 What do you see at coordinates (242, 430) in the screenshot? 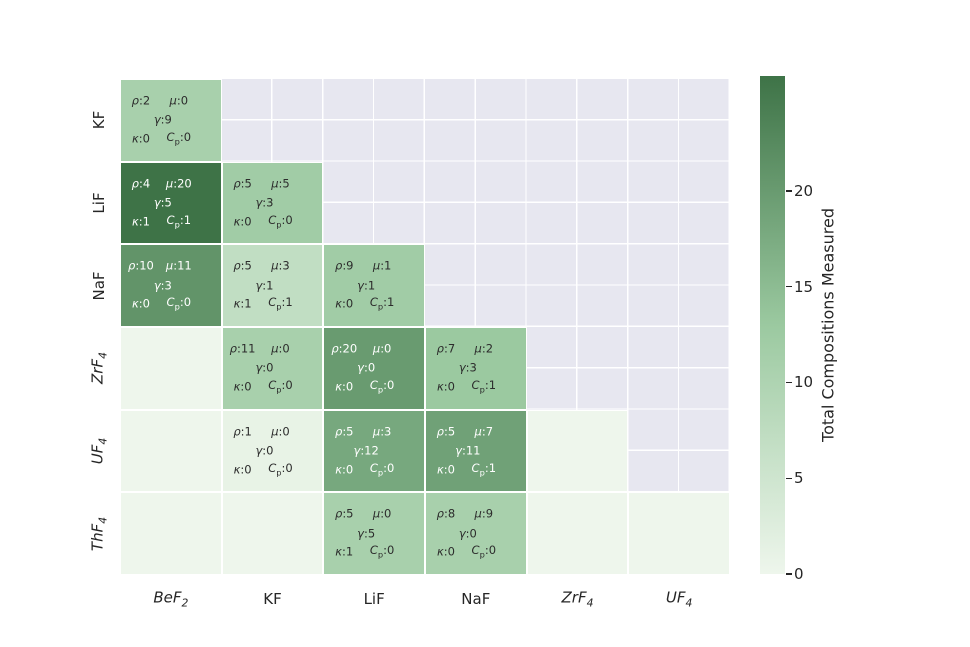
I see `annotation-rho: ρ:1` at bounding box center [242, 430].